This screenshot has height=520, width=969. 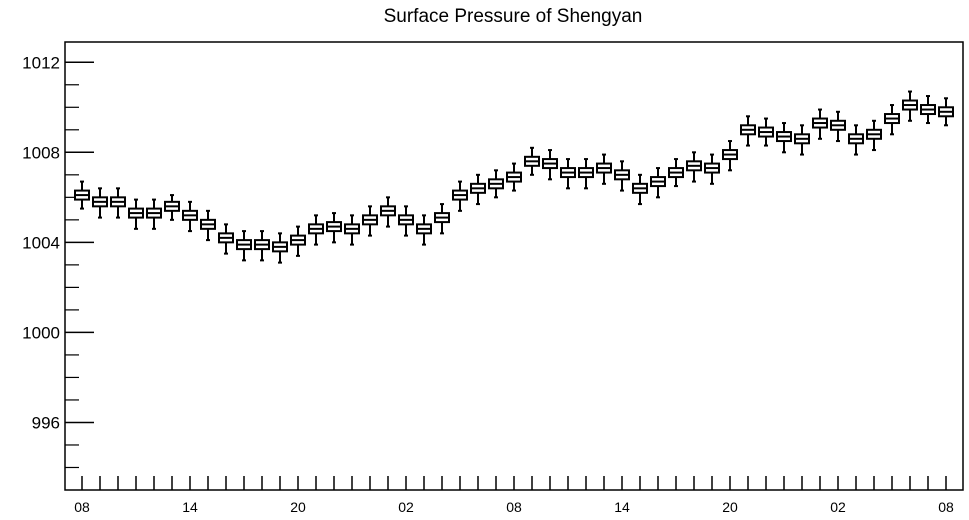 What do you see at coordinates (46, 422) in the screenshot?
I see `y-tick-label: 996` at bounding box center [46, 422].